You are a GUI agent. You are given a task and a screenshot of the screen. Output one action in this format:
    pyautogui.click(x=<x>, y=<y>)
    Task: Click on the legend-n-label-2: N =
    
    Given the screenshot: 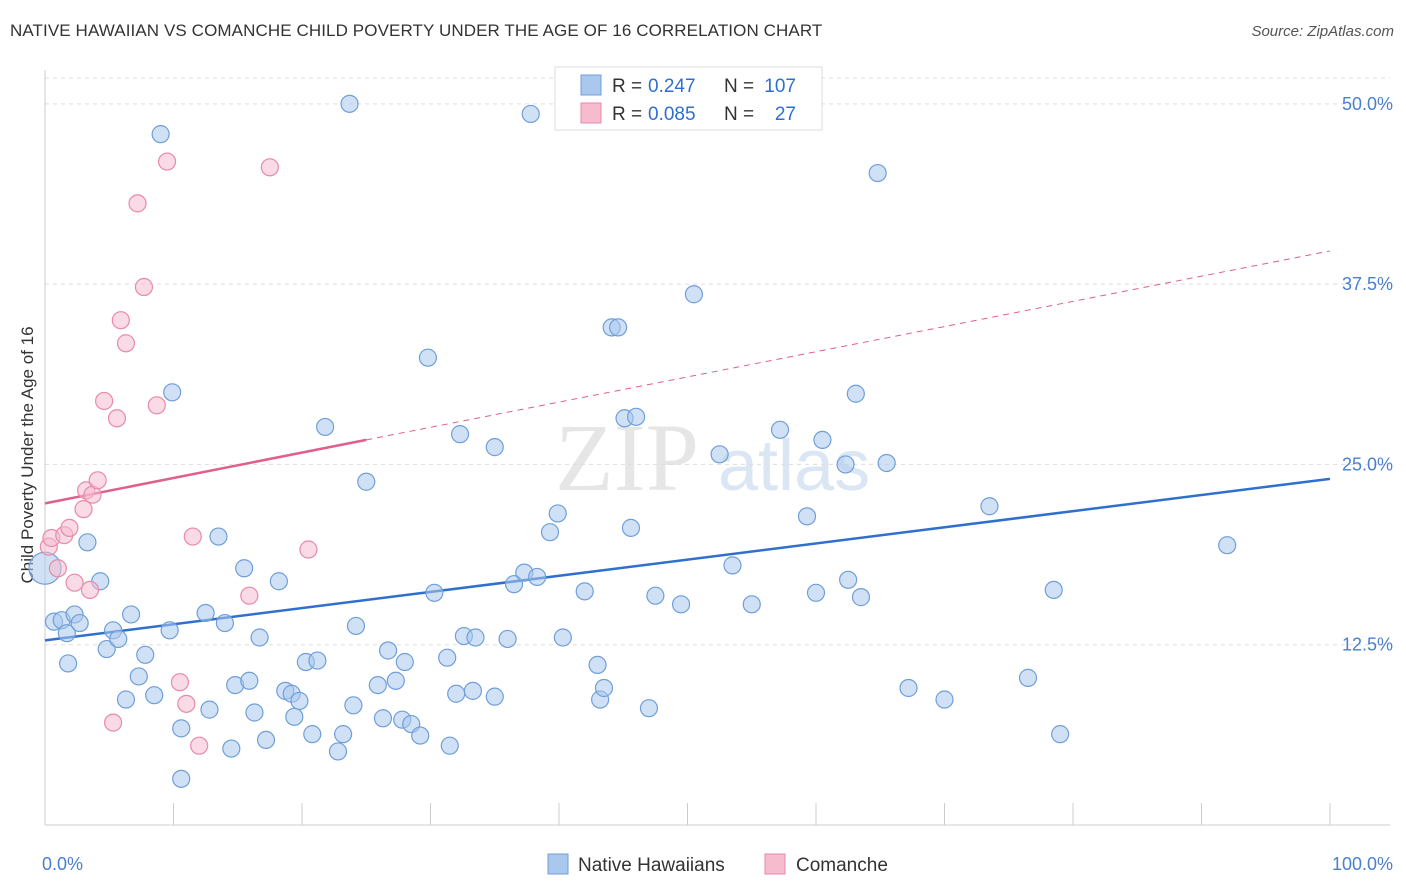 What is the action you would take?
    pyautogui.click(x=739, y=114)
    